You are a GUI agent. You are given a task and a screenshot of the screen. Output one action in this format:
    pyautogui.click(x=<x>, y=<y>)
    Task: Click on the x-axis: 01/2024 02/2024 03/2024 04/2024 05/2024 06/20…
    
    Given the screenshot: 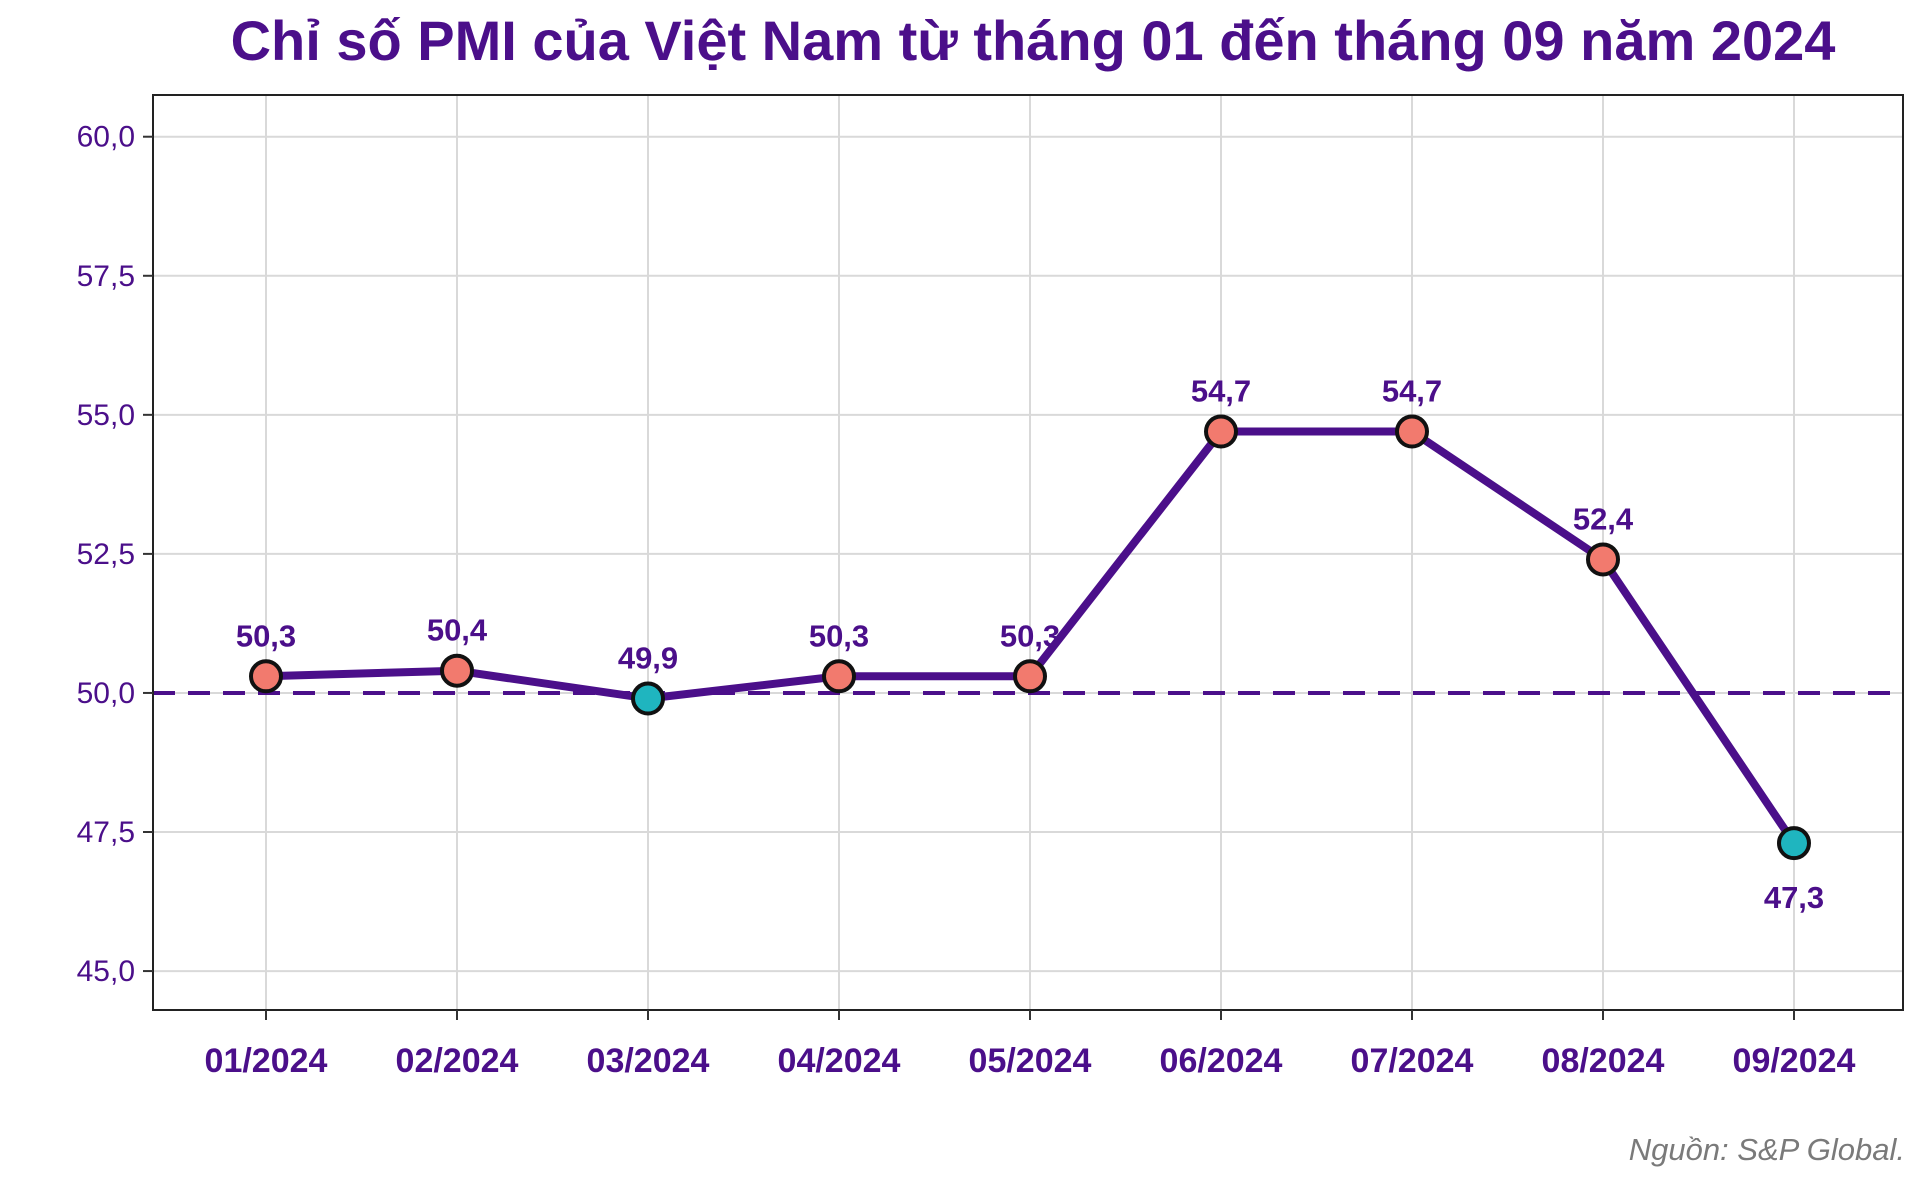 What is the action you would take?
    pyautogui.click(x=1030, y=1045)
    